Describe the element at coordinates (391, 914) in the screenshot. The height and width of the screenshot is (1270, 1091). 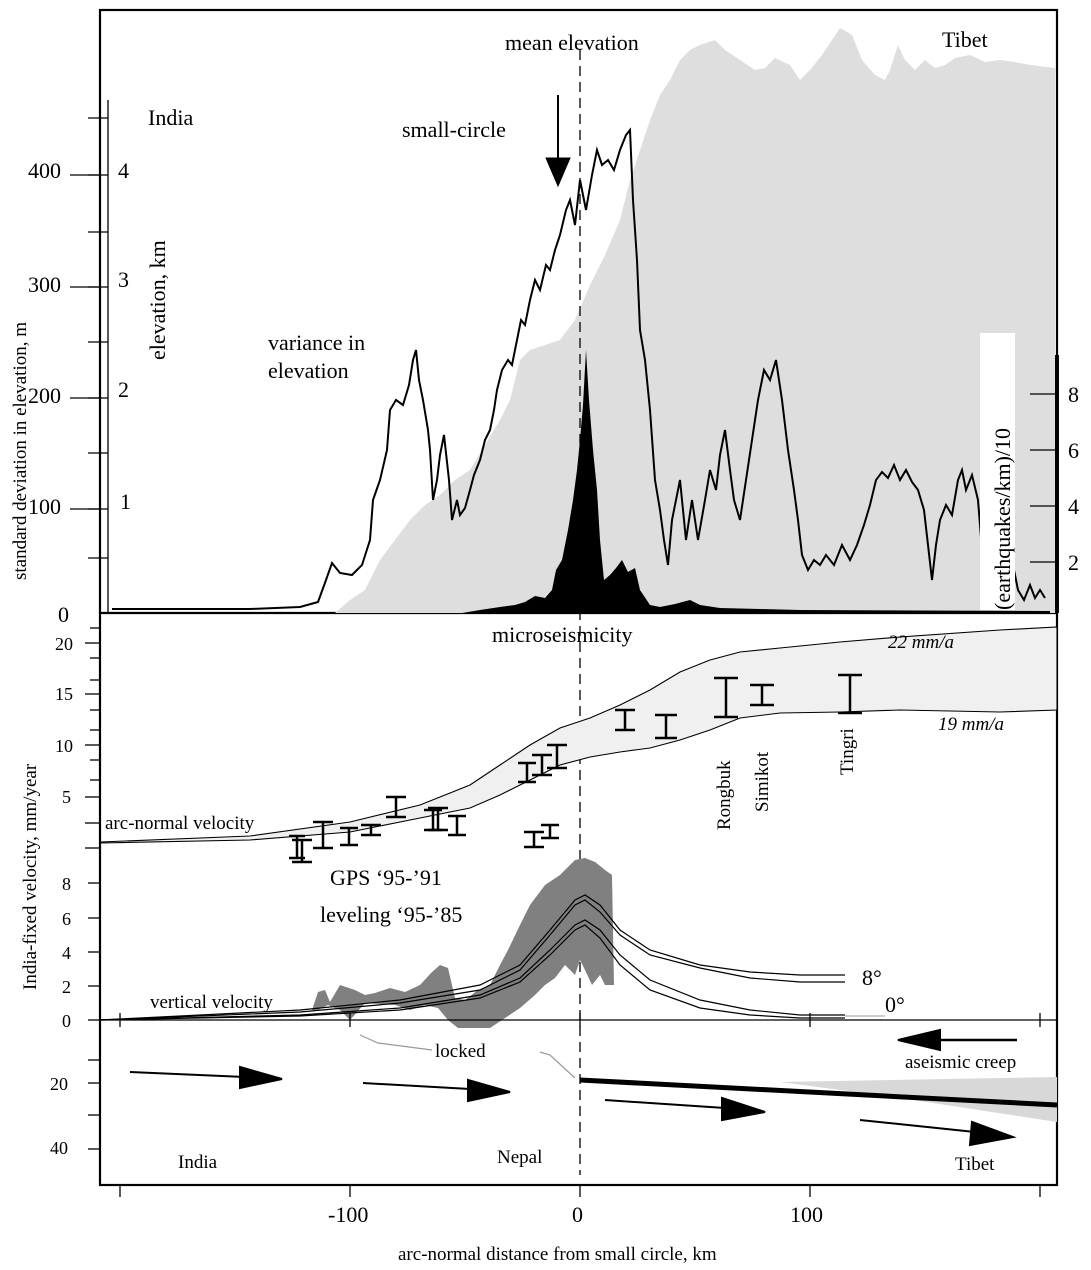
I see `leveling-label: leveling ‘95-’85` at that location.